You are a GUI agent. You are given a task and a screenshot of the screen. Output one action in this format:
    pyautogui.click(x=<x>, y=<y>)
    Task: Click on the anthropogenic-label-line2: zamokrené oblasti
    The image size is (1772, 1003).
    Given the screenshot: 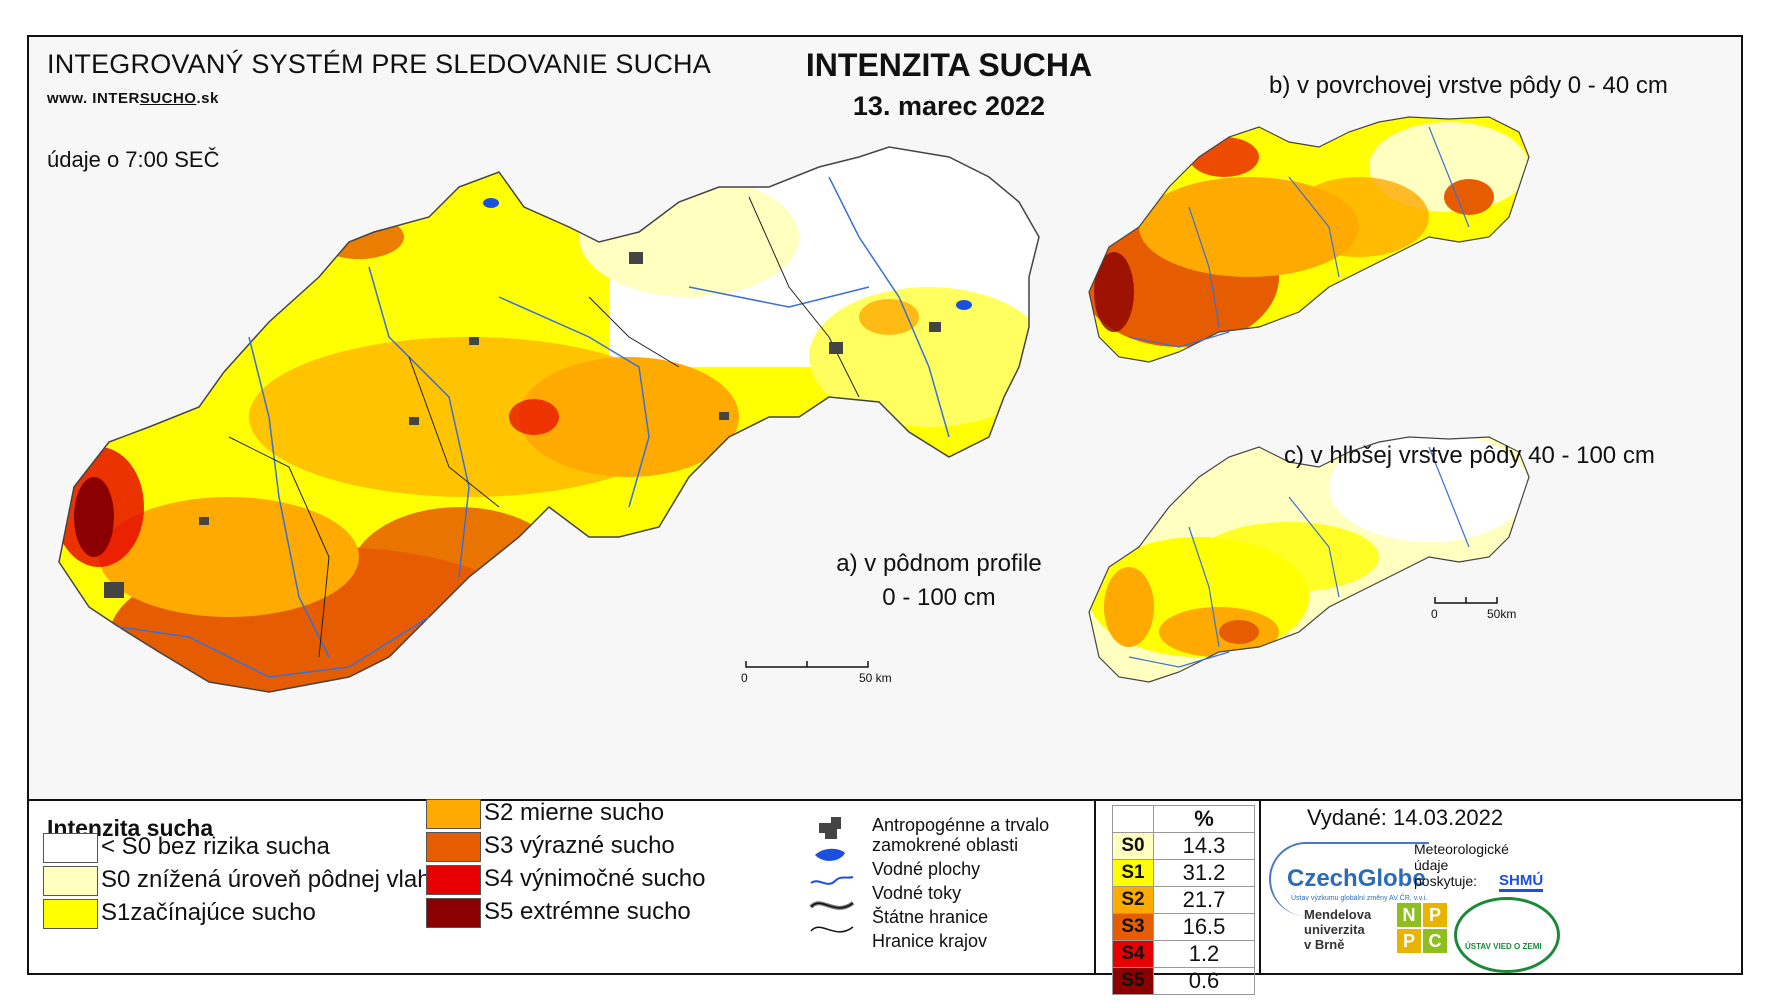 What is the action you would take?
    pyautogui.click(x=945, y=845)
    